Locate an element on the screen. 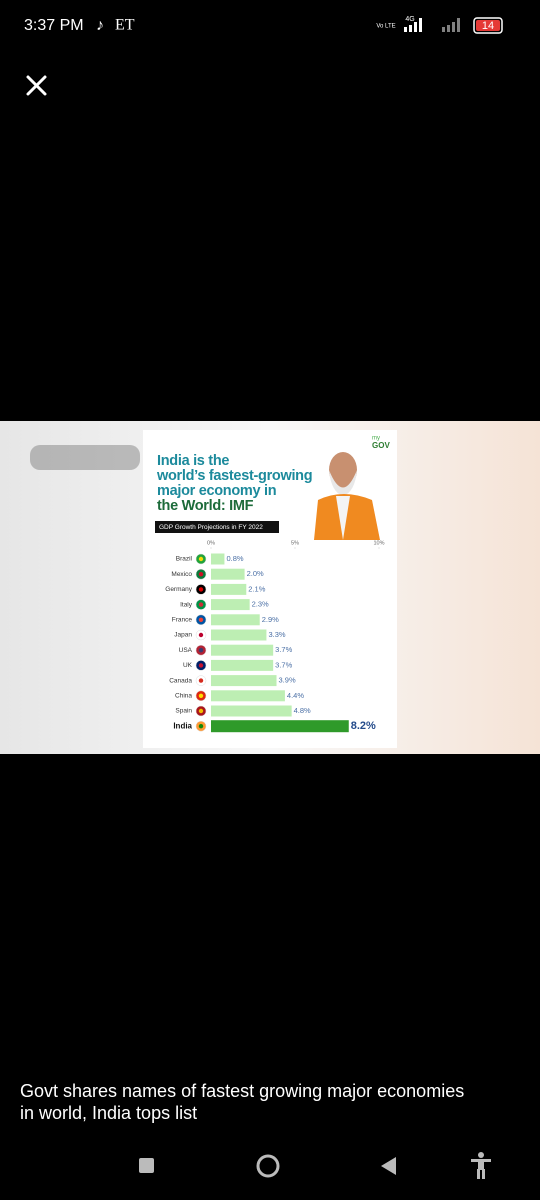  category-label: Japan is located at coordinates (183, 635).